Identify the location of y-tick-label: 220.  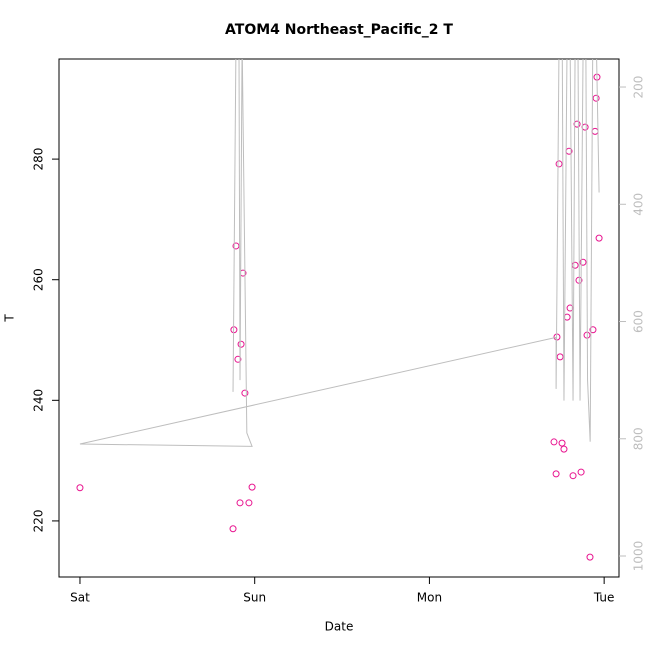
(39, 520).